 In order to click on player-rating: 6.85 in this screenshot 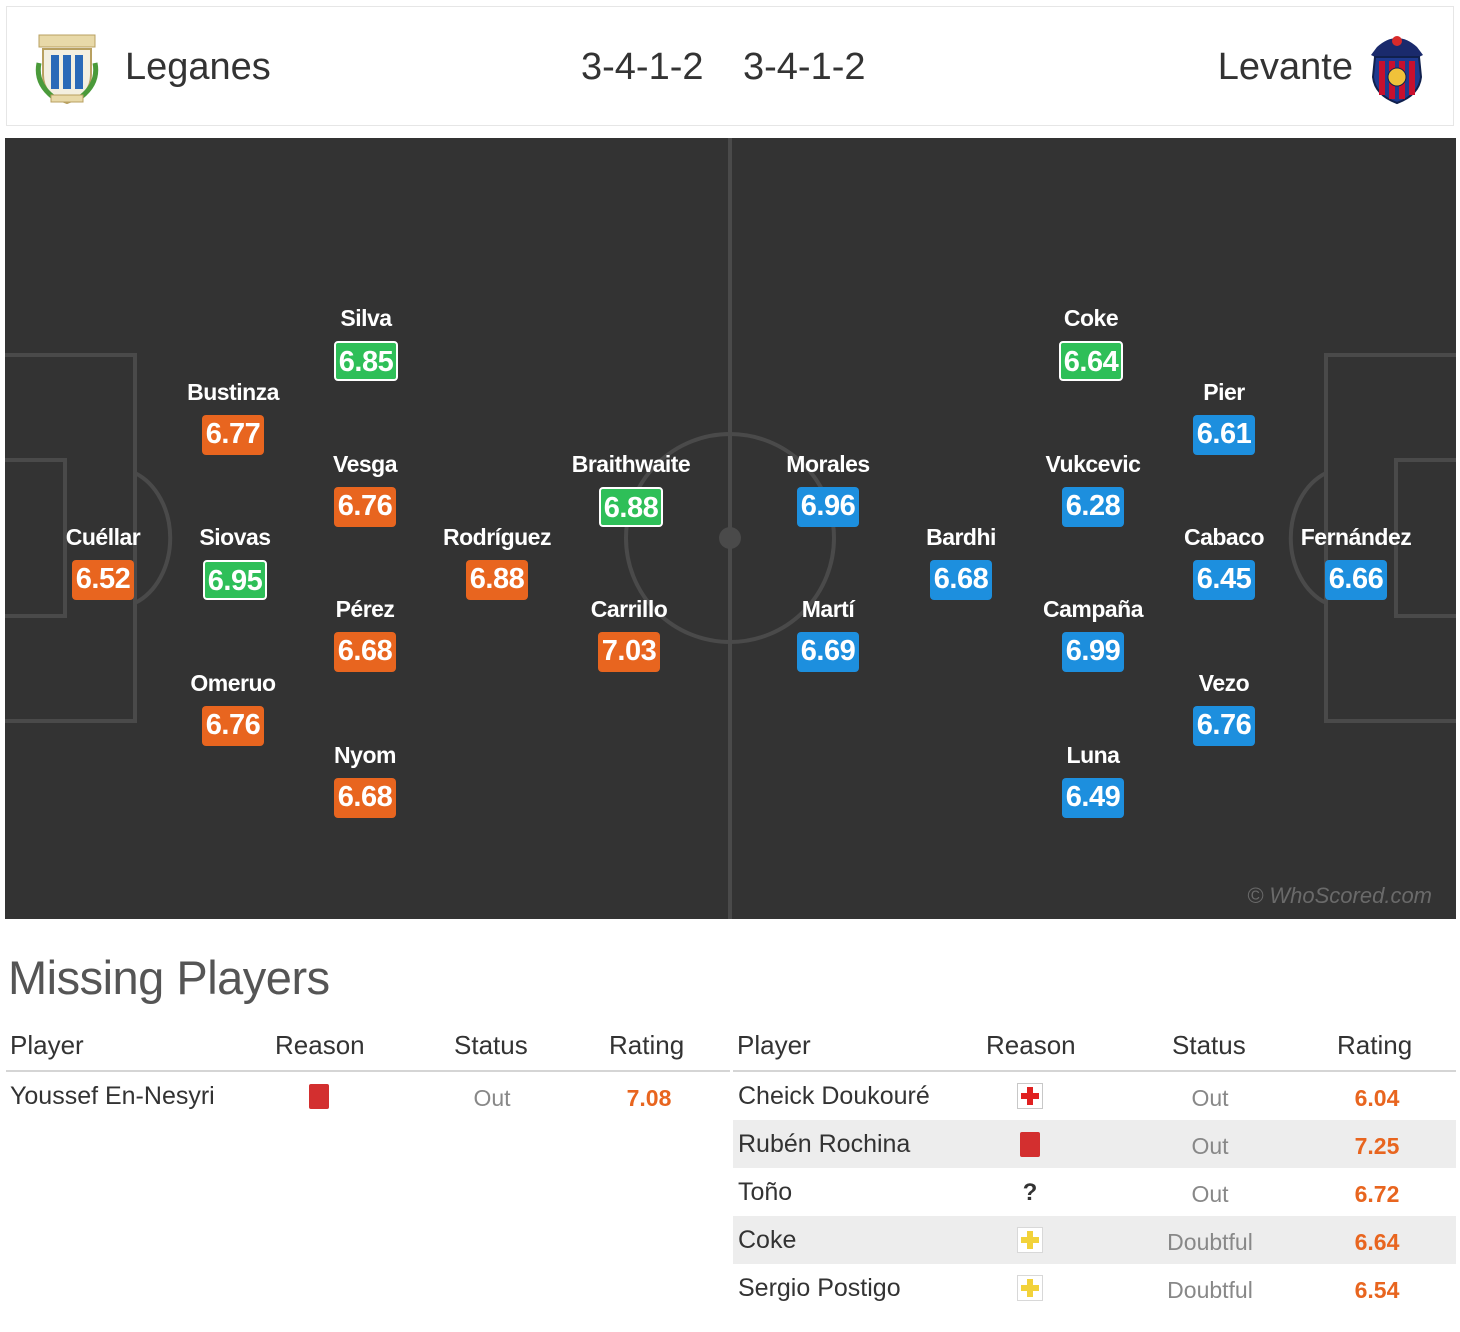, I will do `click(366, 361)`.